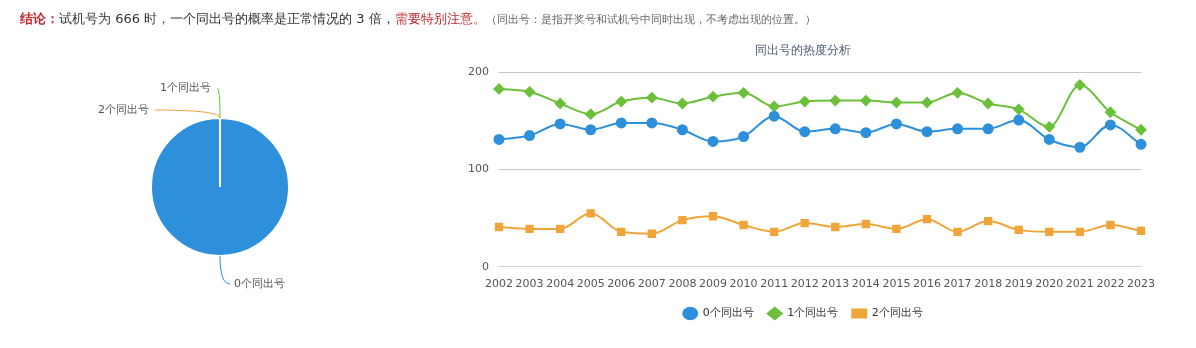 Image resolution: width=1196 pixels, height=348 pixels. I want to click on legend-label: 2个同出号, so click(897, 313).